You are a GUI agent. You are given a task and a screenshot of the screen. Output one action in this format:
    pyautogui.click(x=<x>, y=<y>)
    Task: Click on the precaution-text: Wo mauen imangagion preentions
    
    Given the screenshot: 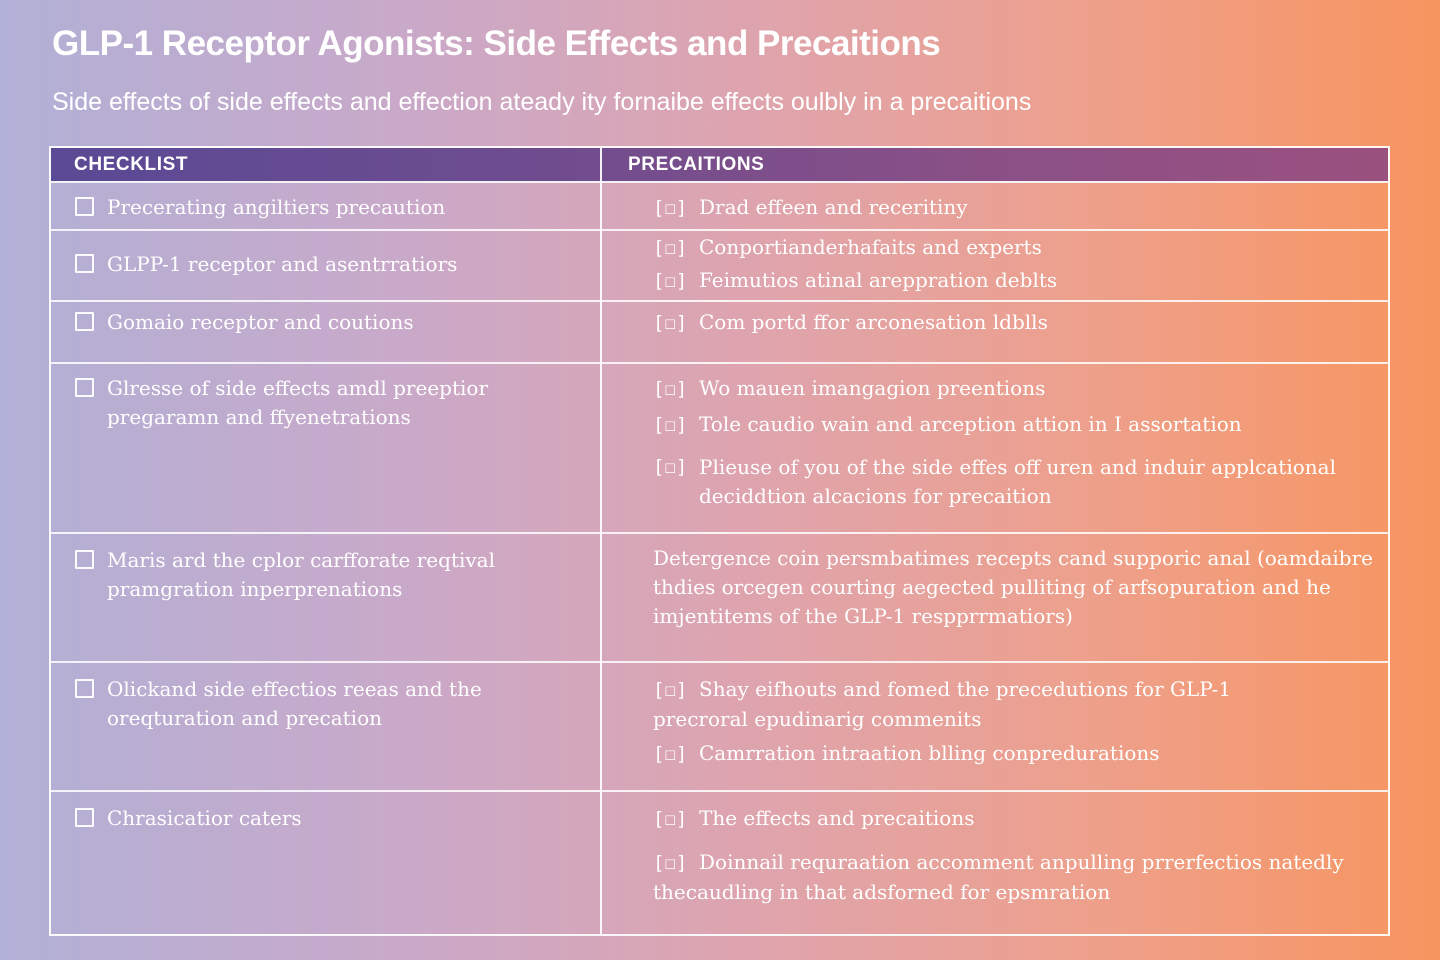 What is the action you would take?
    pyautogui.click(x=872, y=388)
    